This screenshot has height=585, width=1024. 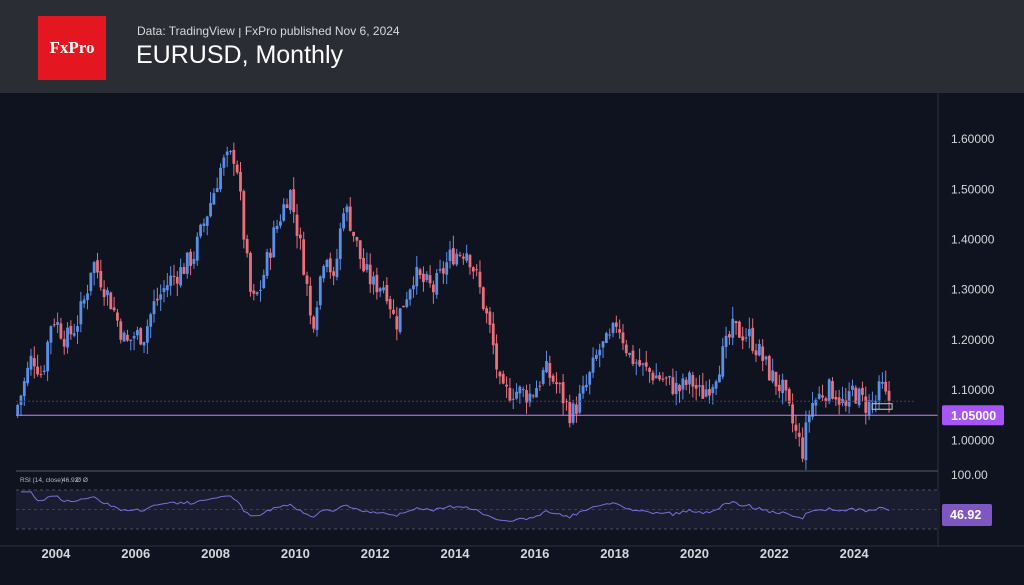 What do you see at coordinates (882, 406) in the screenshot?
I see `annotation-box` at bounding box center [882, 406].